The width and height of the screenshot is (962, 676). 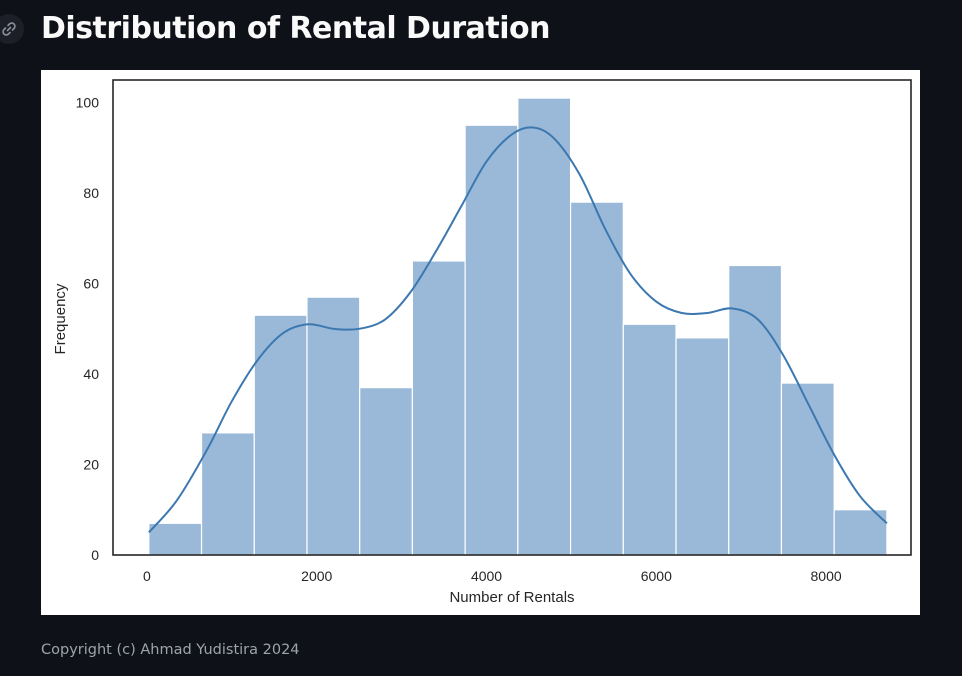 I want to click on footer-copyright: Copyright (c) Ahmad Yudistira 2024, so click(x=170, y=650).